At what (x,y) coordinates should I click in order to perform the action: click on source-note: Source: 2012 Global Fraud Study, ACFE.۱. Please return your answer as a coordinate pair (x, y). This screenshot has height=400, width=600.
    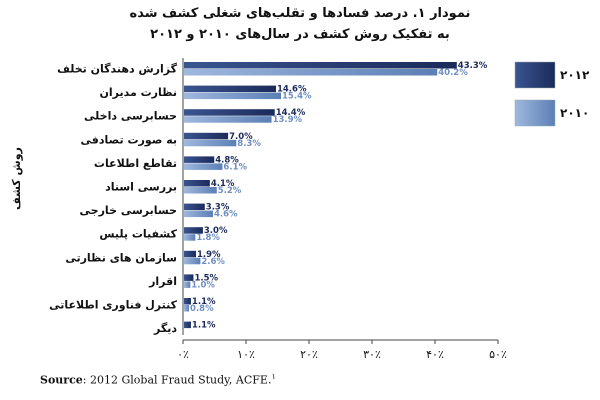
    Looking at the image, I should click on (158, 379).